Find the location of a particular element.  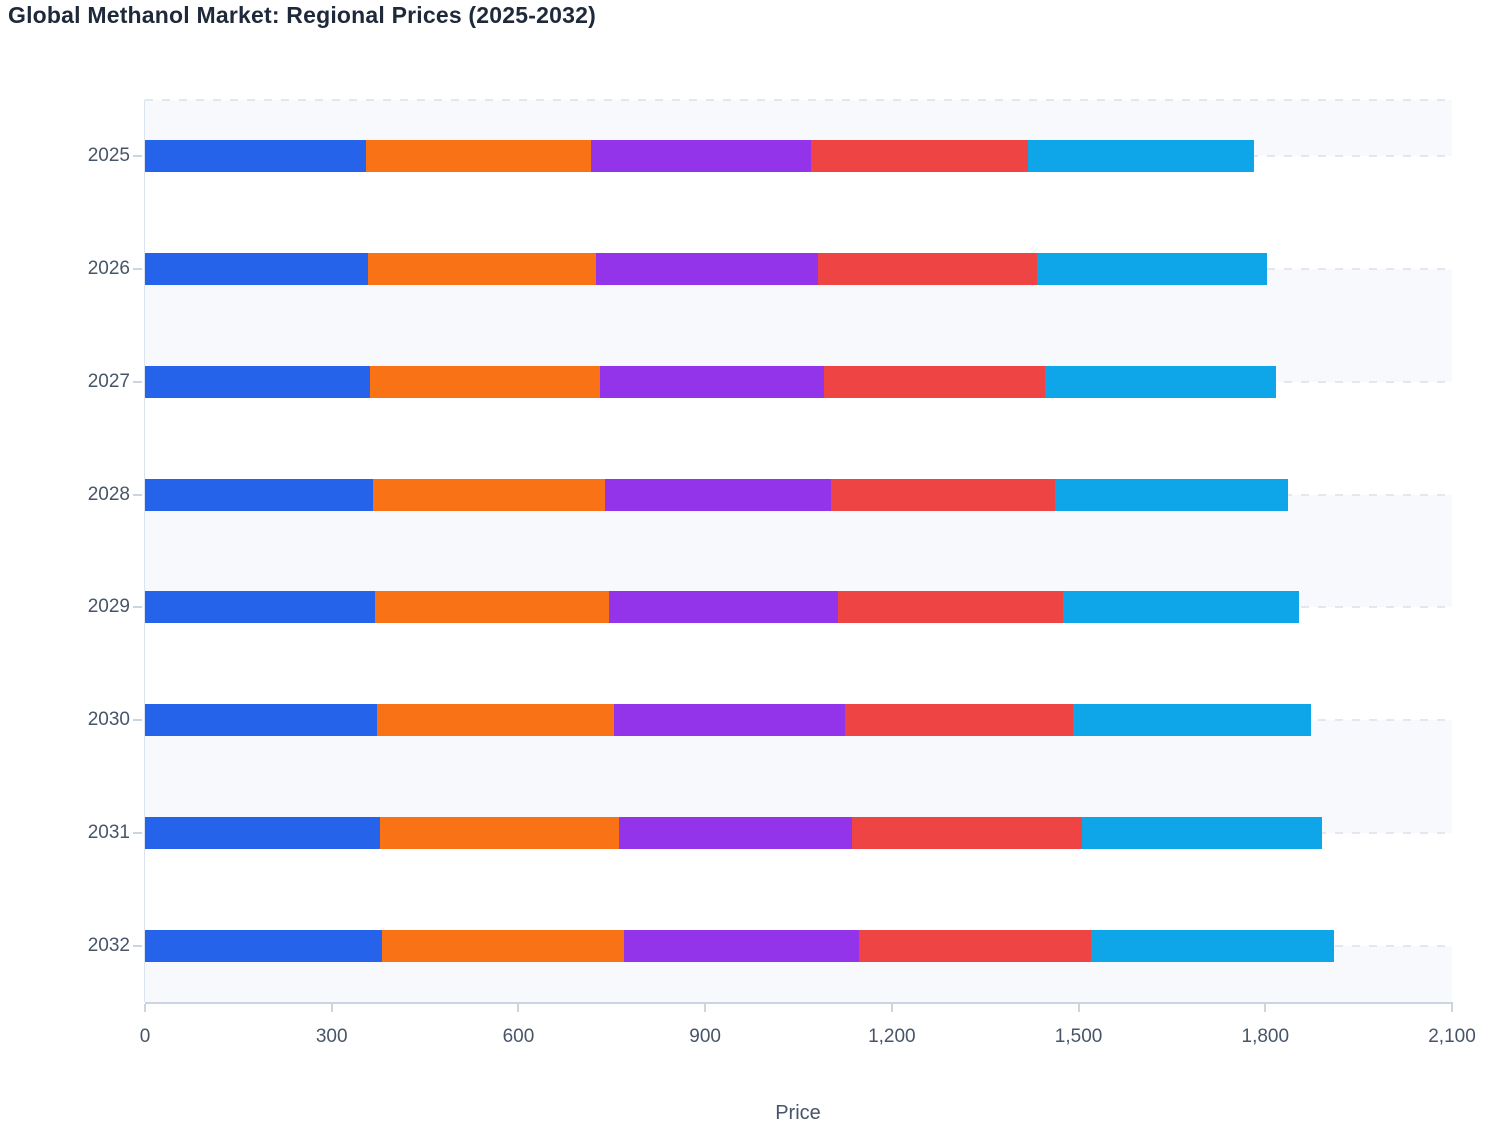

bar-segment-series-blue-2027 is located at coordinates (258, 381).